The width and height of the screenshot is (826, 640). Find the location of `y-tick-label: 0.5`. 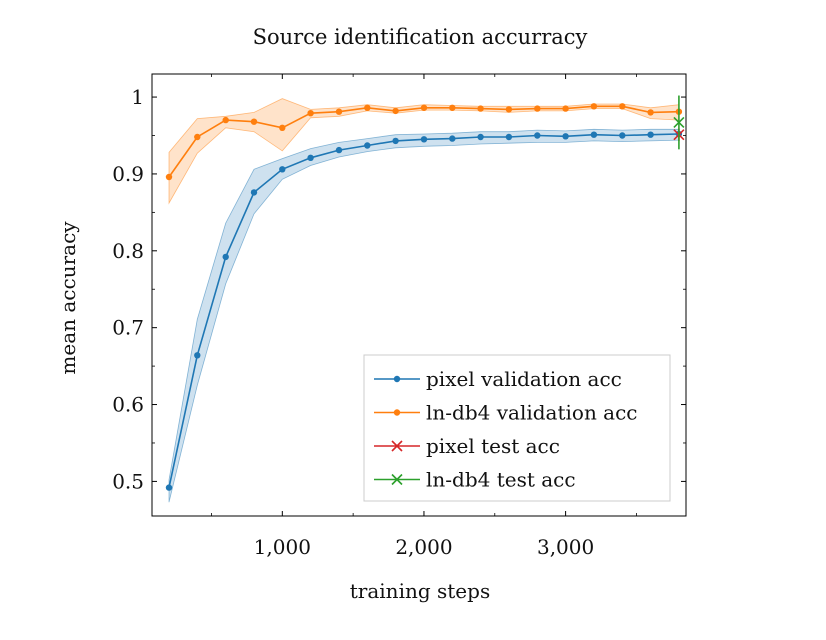

y-tick-label: 0.5 is located at coordinates (128, 481).